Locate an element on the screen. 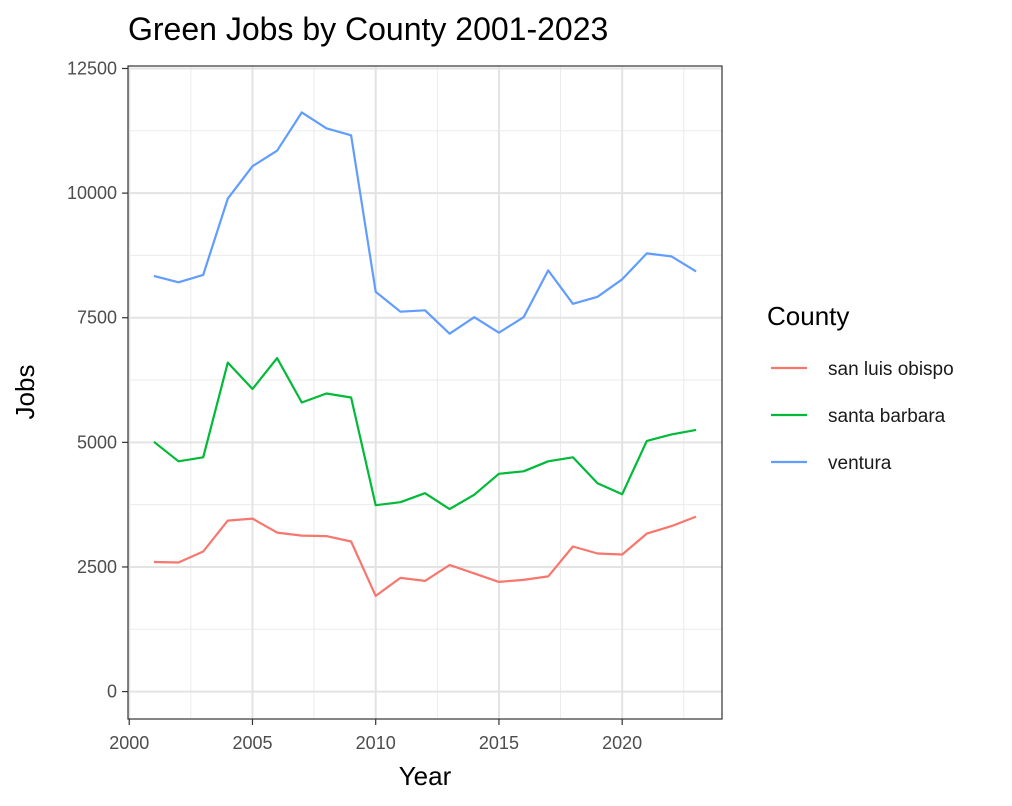 The width and height of the screenshot is (1012, 806). legend-label: santa barbara is located at coordinates (887, 416).